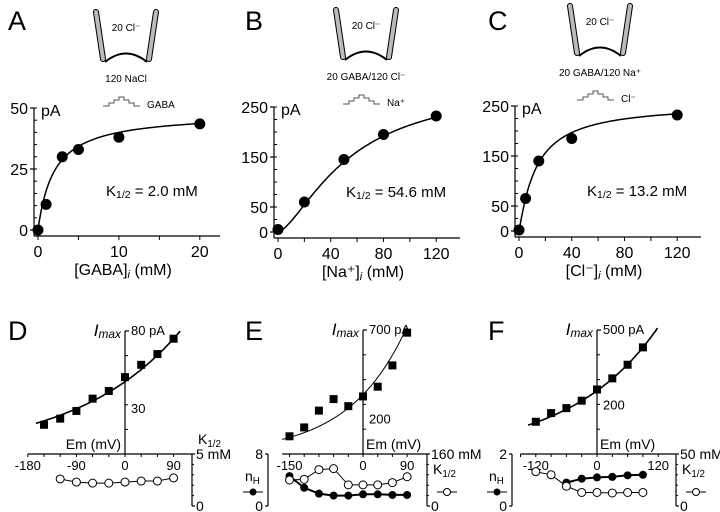 Image resolution: width=720 pixels, height=512 pixels. What do you see at coordinates (278, 229) in the screenshot?
I see `data-point-b` at bounding box center [278, 229].